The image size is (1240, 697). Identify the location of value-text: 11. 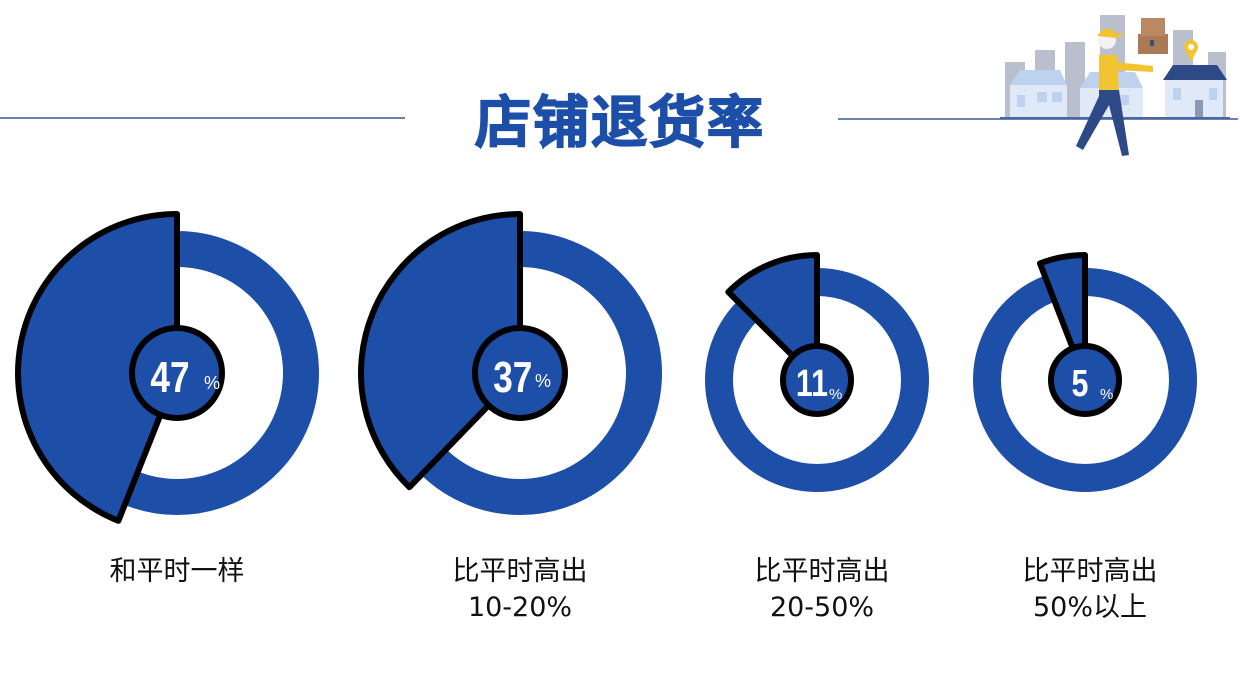
(812, 384).